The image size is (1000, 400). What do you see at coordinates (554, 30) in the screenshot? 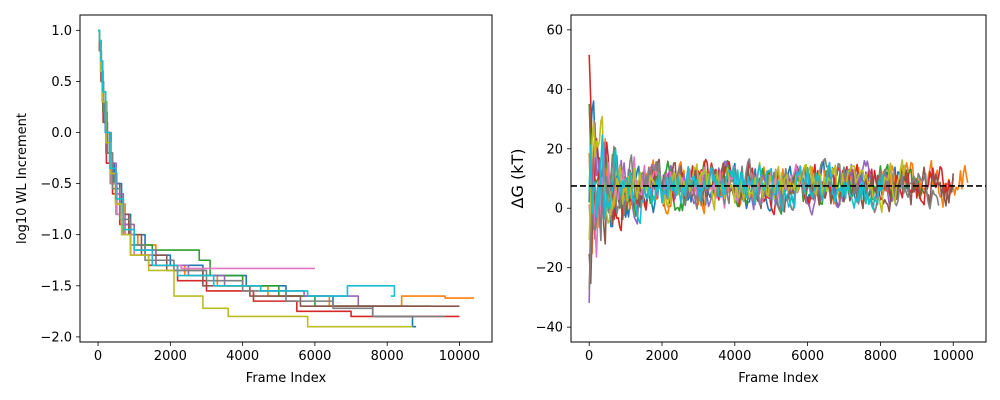
I see `y-tick-label: 60` at bounding box center [554, 30].